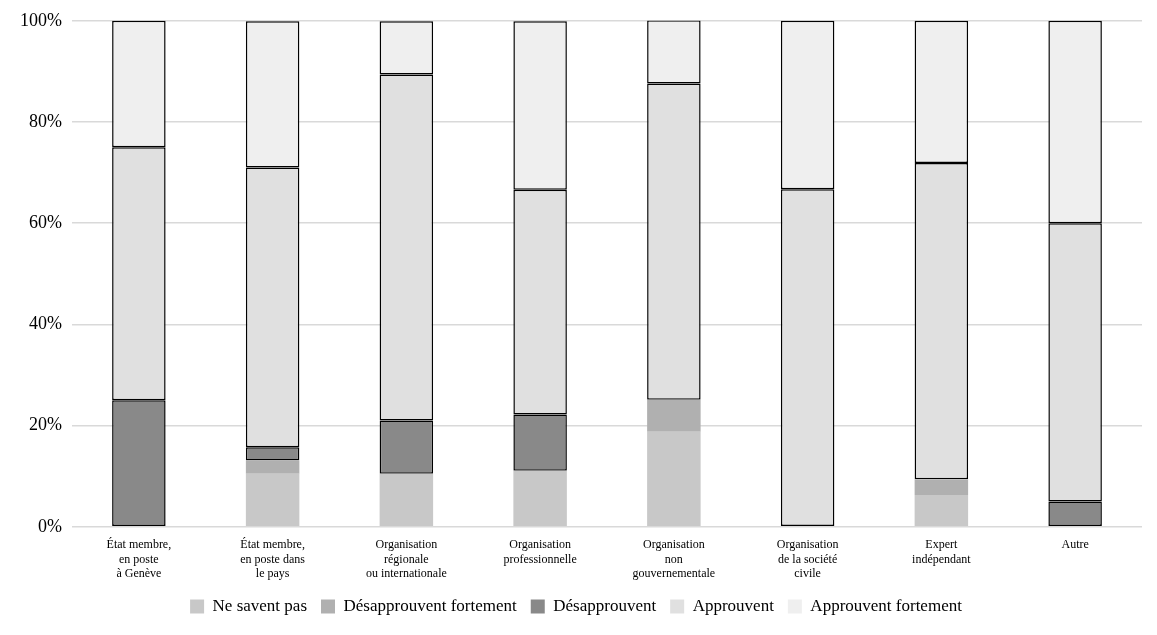 Image resolution: width=1157 pixels, height=635 pixels. What do you see at coordinates (406, 558) in the screenshot?
I see `x-tick-label: Organisation régionale ou internationale` at bounding box center [406, 558].